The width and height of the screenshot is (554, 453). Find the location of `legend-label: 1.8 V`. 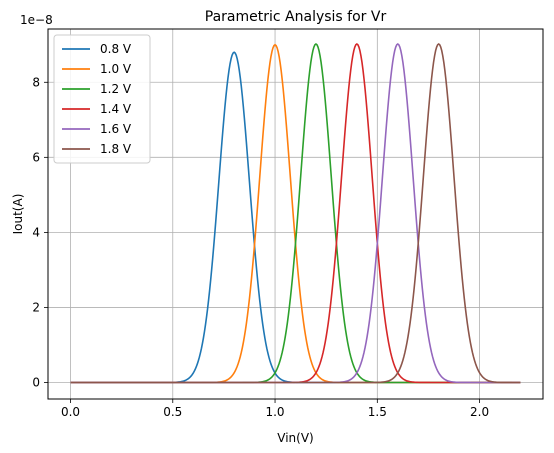

legend-label: 1.8 V is located at coordinates (116, 149).